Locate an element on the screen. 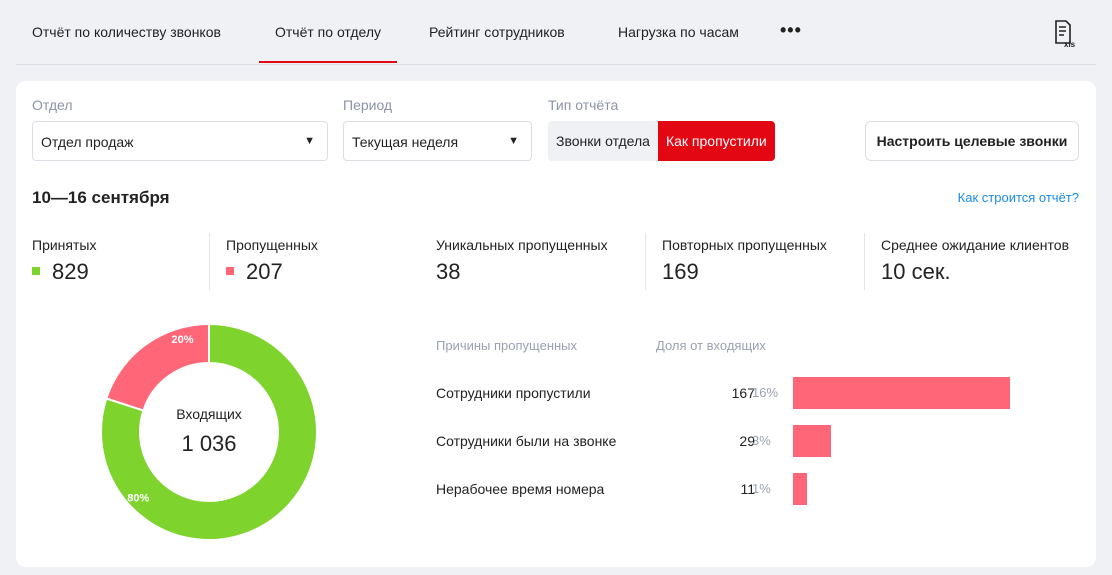 Image resolution: width=1112 pixels, height=575 pixels. stat-repeat-missed: Повторных пропущенных 169 is located at coordinates (744, 261).